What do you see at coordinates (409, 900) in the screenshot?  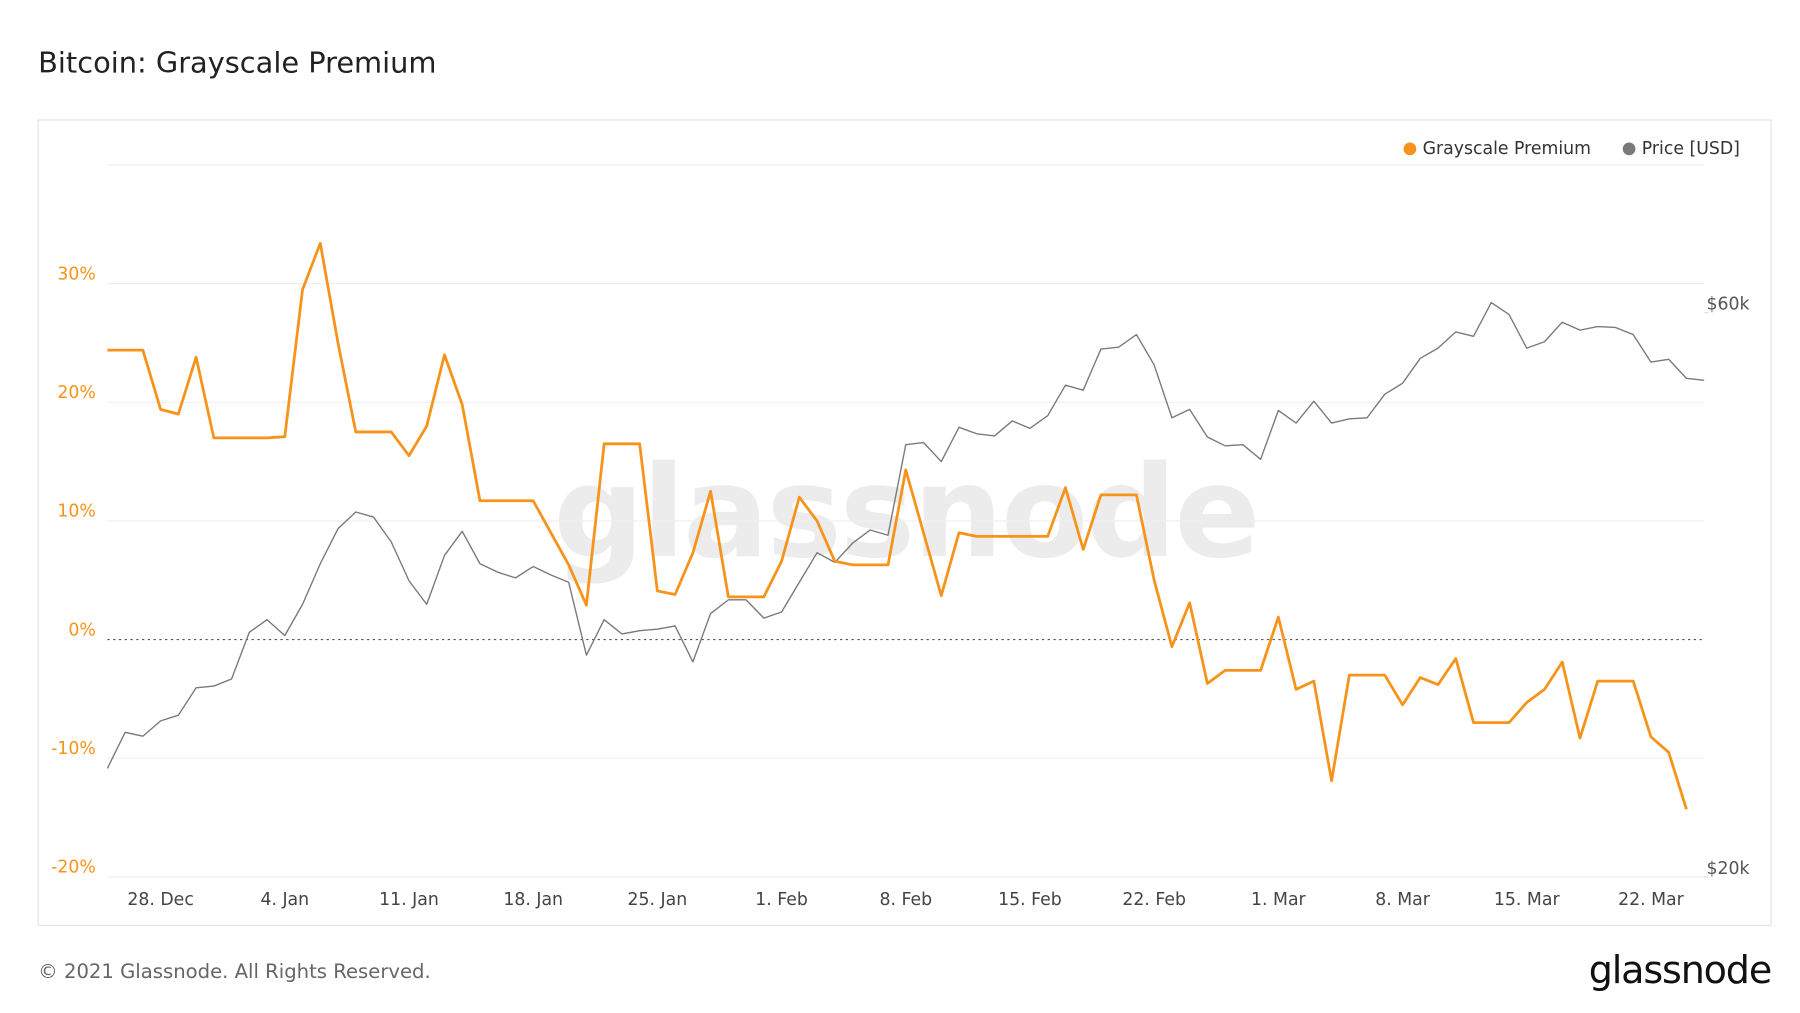 I see `x-tick-label: 11. Jan` at bounding box center [409, 900].